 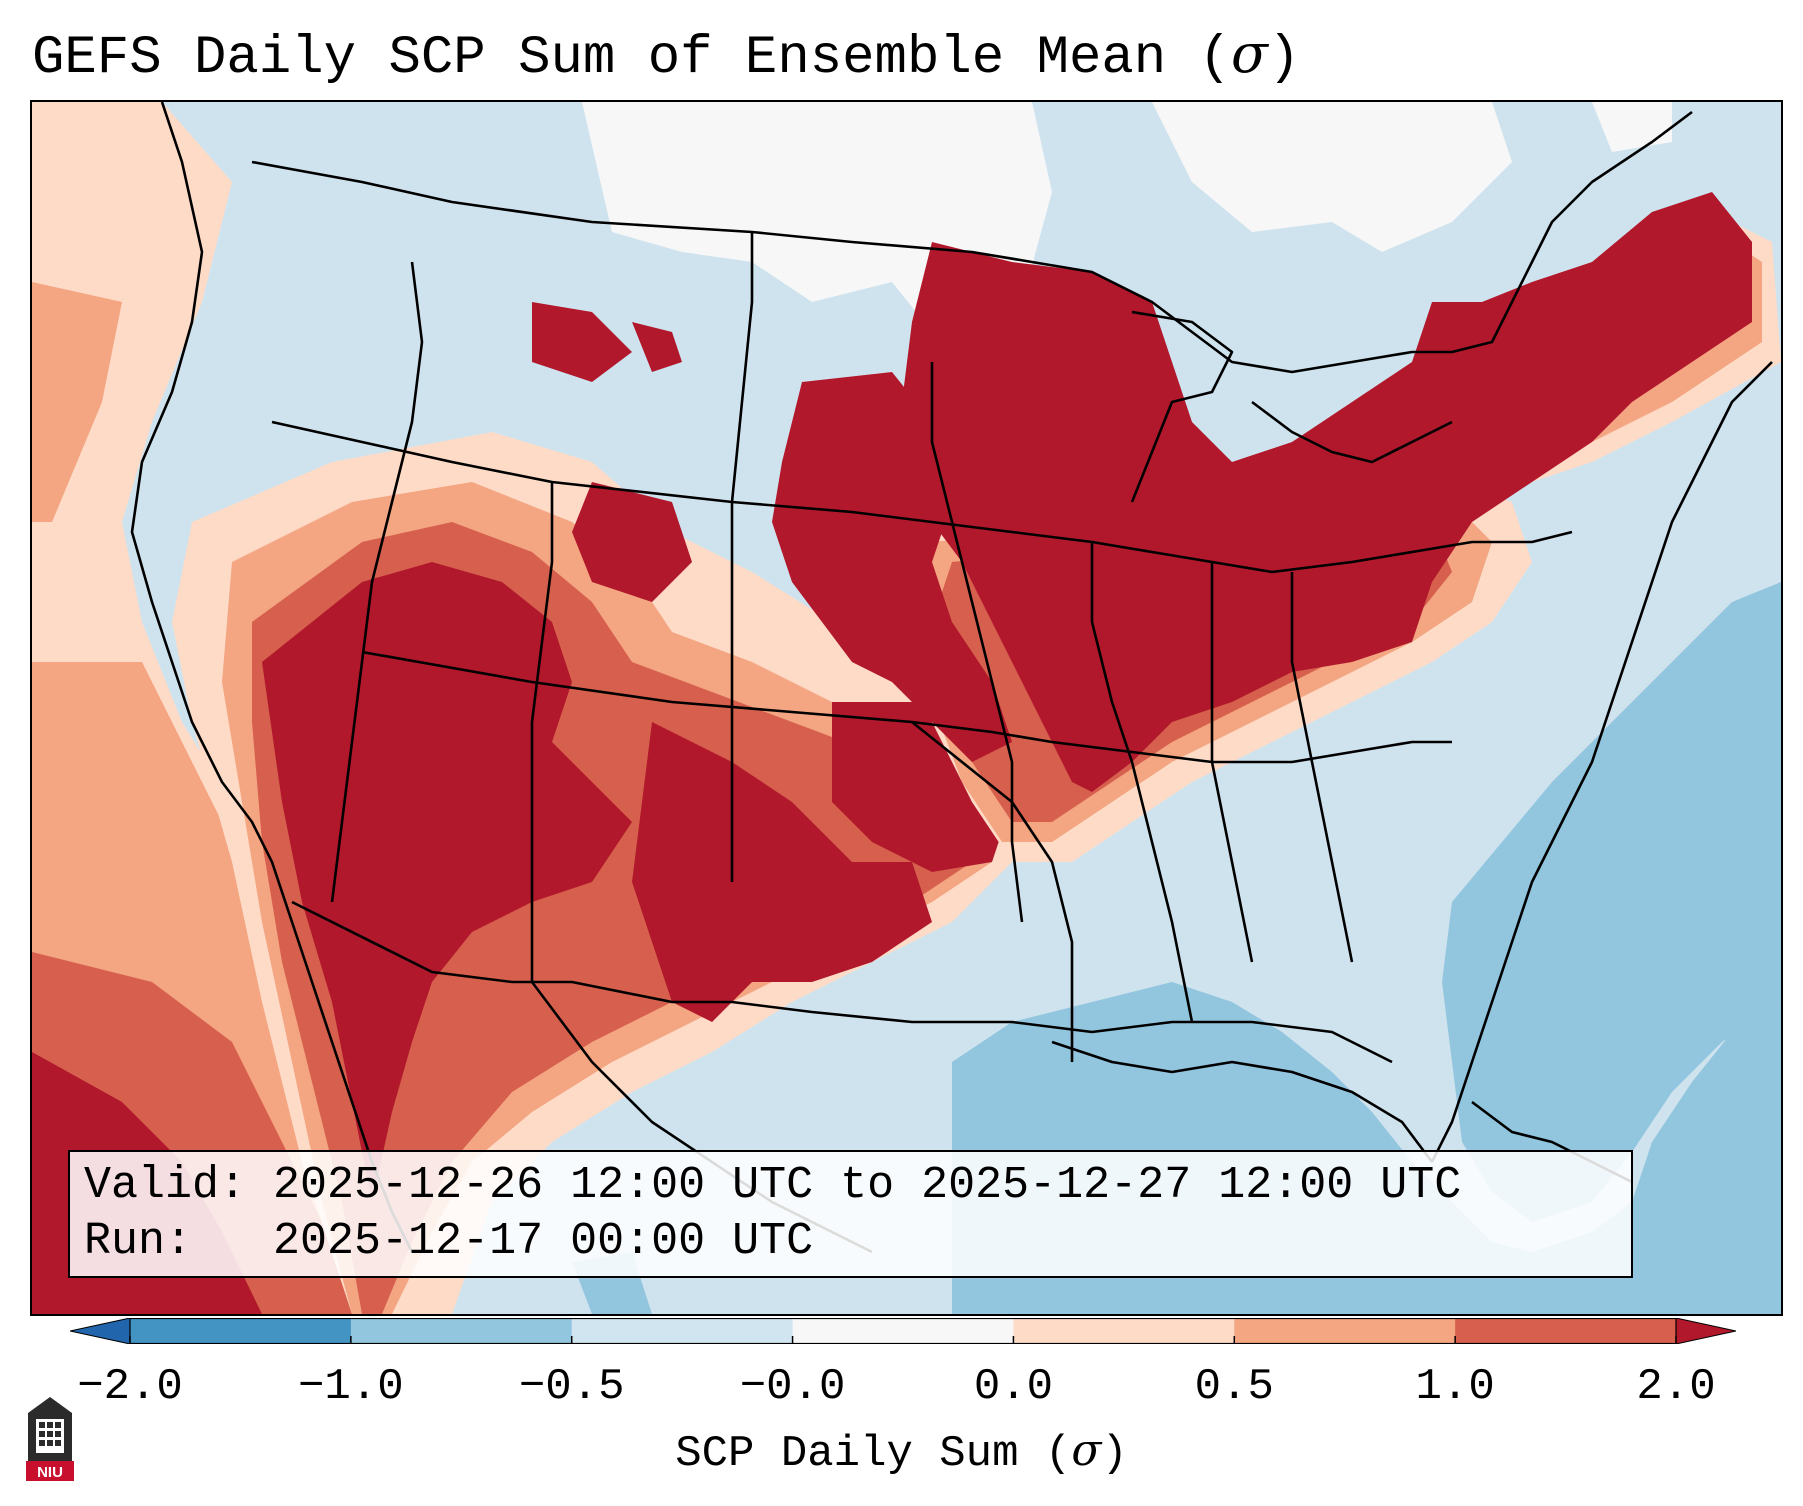 I want to click on central-tier, so click(x=906, y=707).